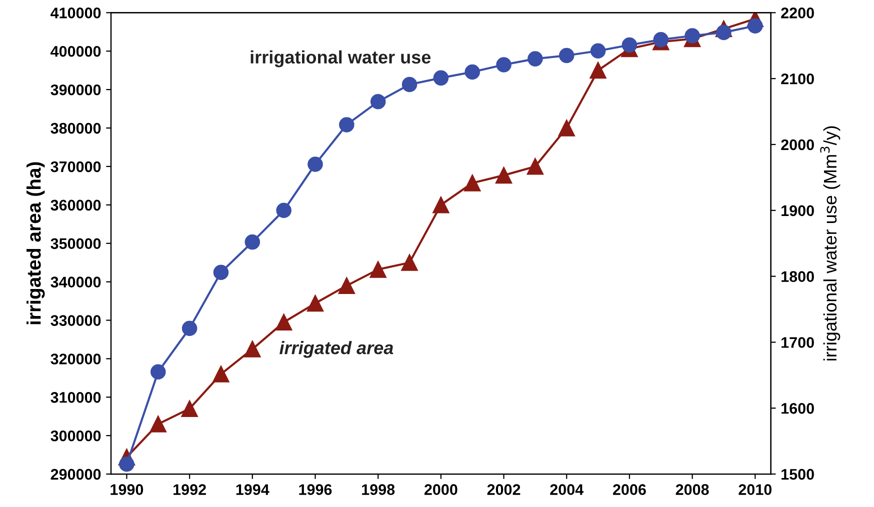  Describe the element at coordinates (798, 408) in the screenshot. I see `y2-tick-label: 1600` at that location.